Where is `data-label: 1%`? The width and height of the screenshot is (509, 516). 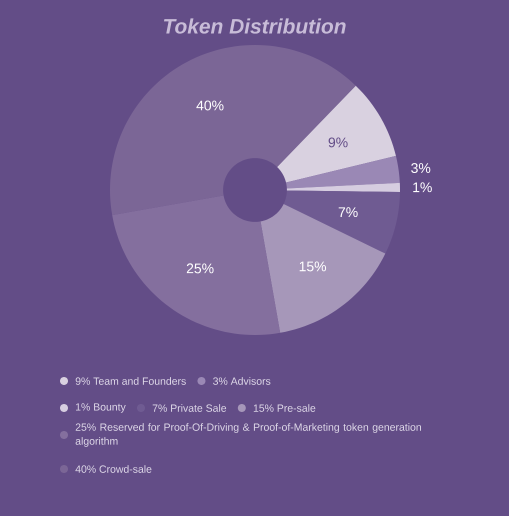
data-label: 1% is located at coordinates (422, 187).